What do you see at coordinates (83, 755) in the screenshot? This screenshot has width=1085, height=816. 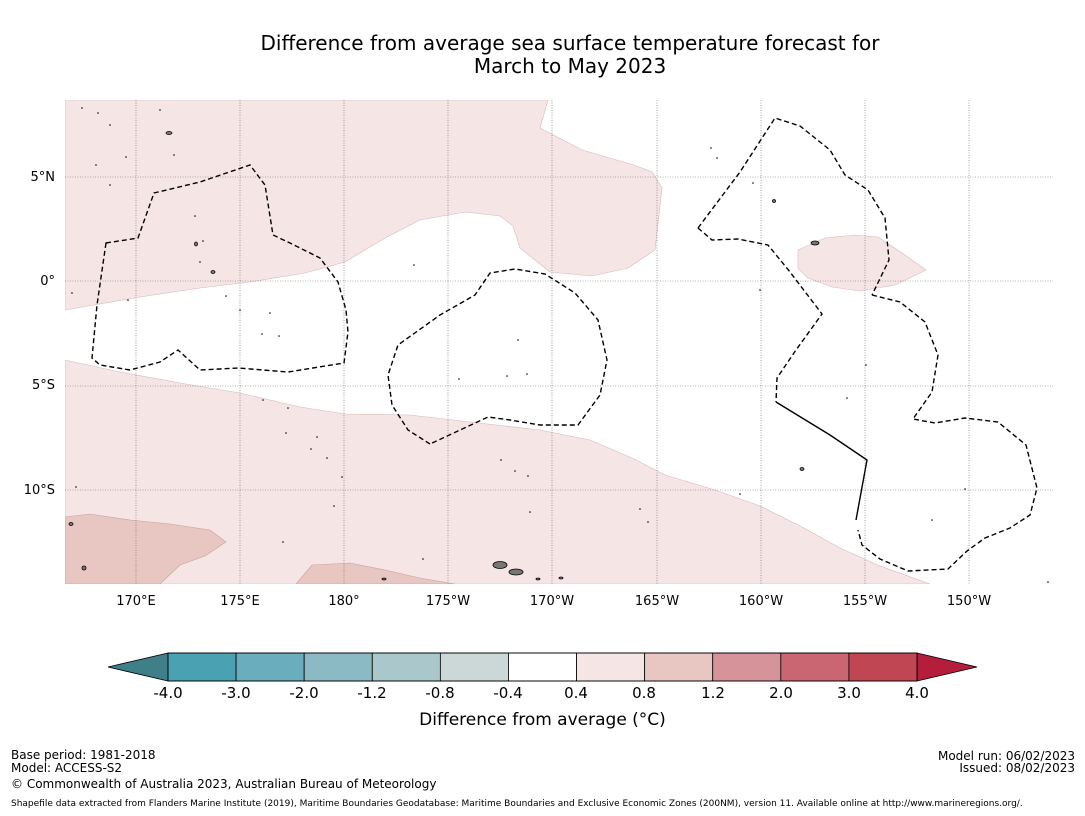 I see `footer-base-period: Base period: 1981-2018` at bounding box center [83, 755].